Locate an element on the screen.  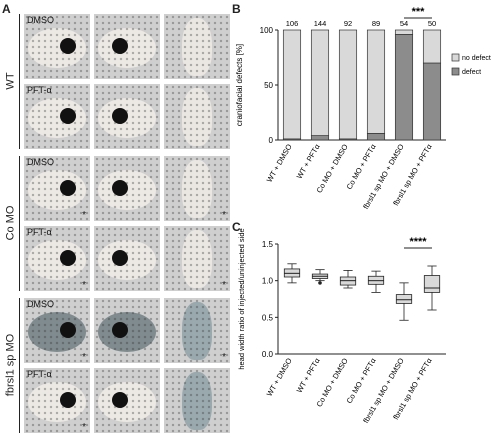
embryo-image-tile: DMSO is located at coordinates (57, 46).